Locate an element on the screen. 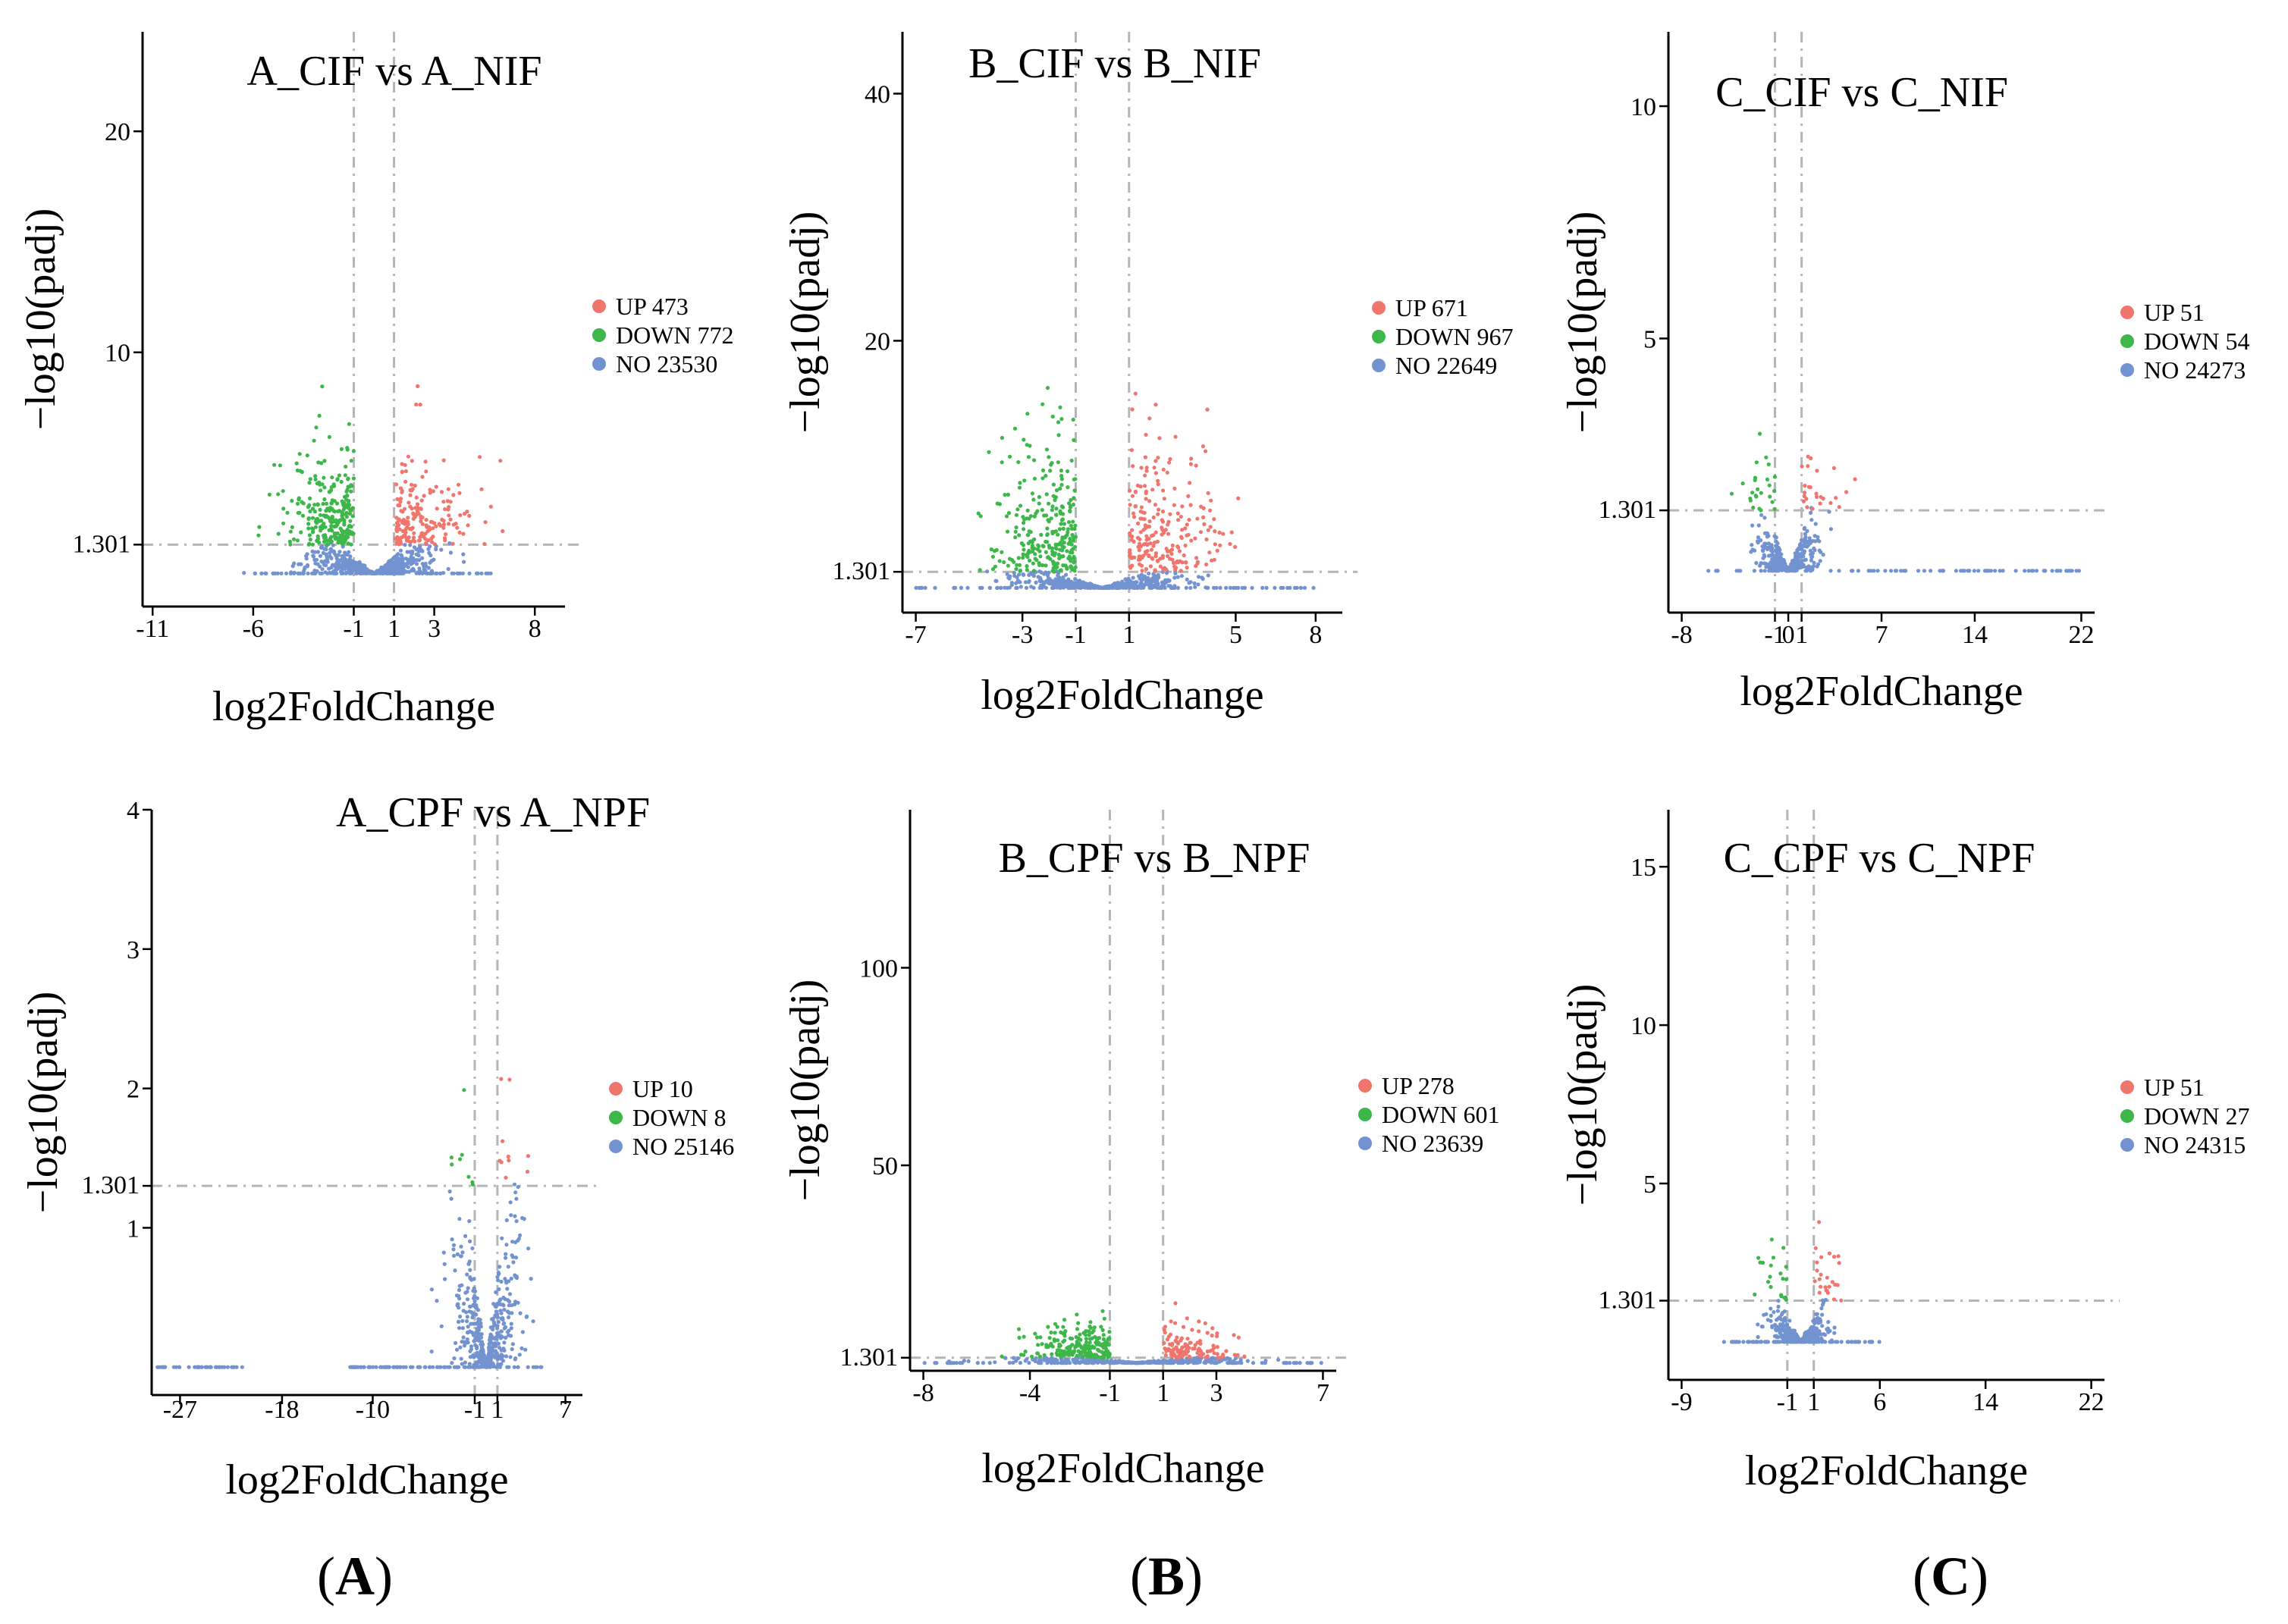 This screenshot has width=2288, height=1624. x-tick-label: -18 is located at coordinates (282, 1410).